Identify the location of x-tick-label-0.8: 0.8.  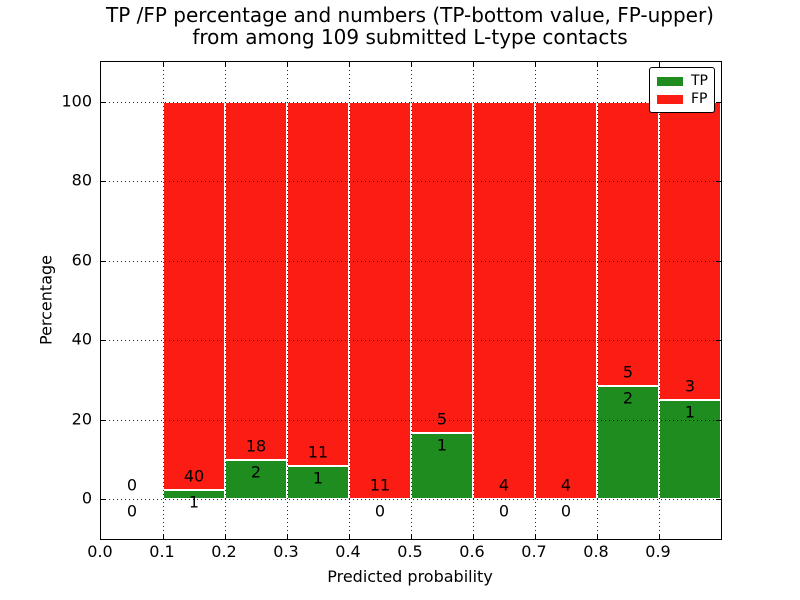
(596, 551).